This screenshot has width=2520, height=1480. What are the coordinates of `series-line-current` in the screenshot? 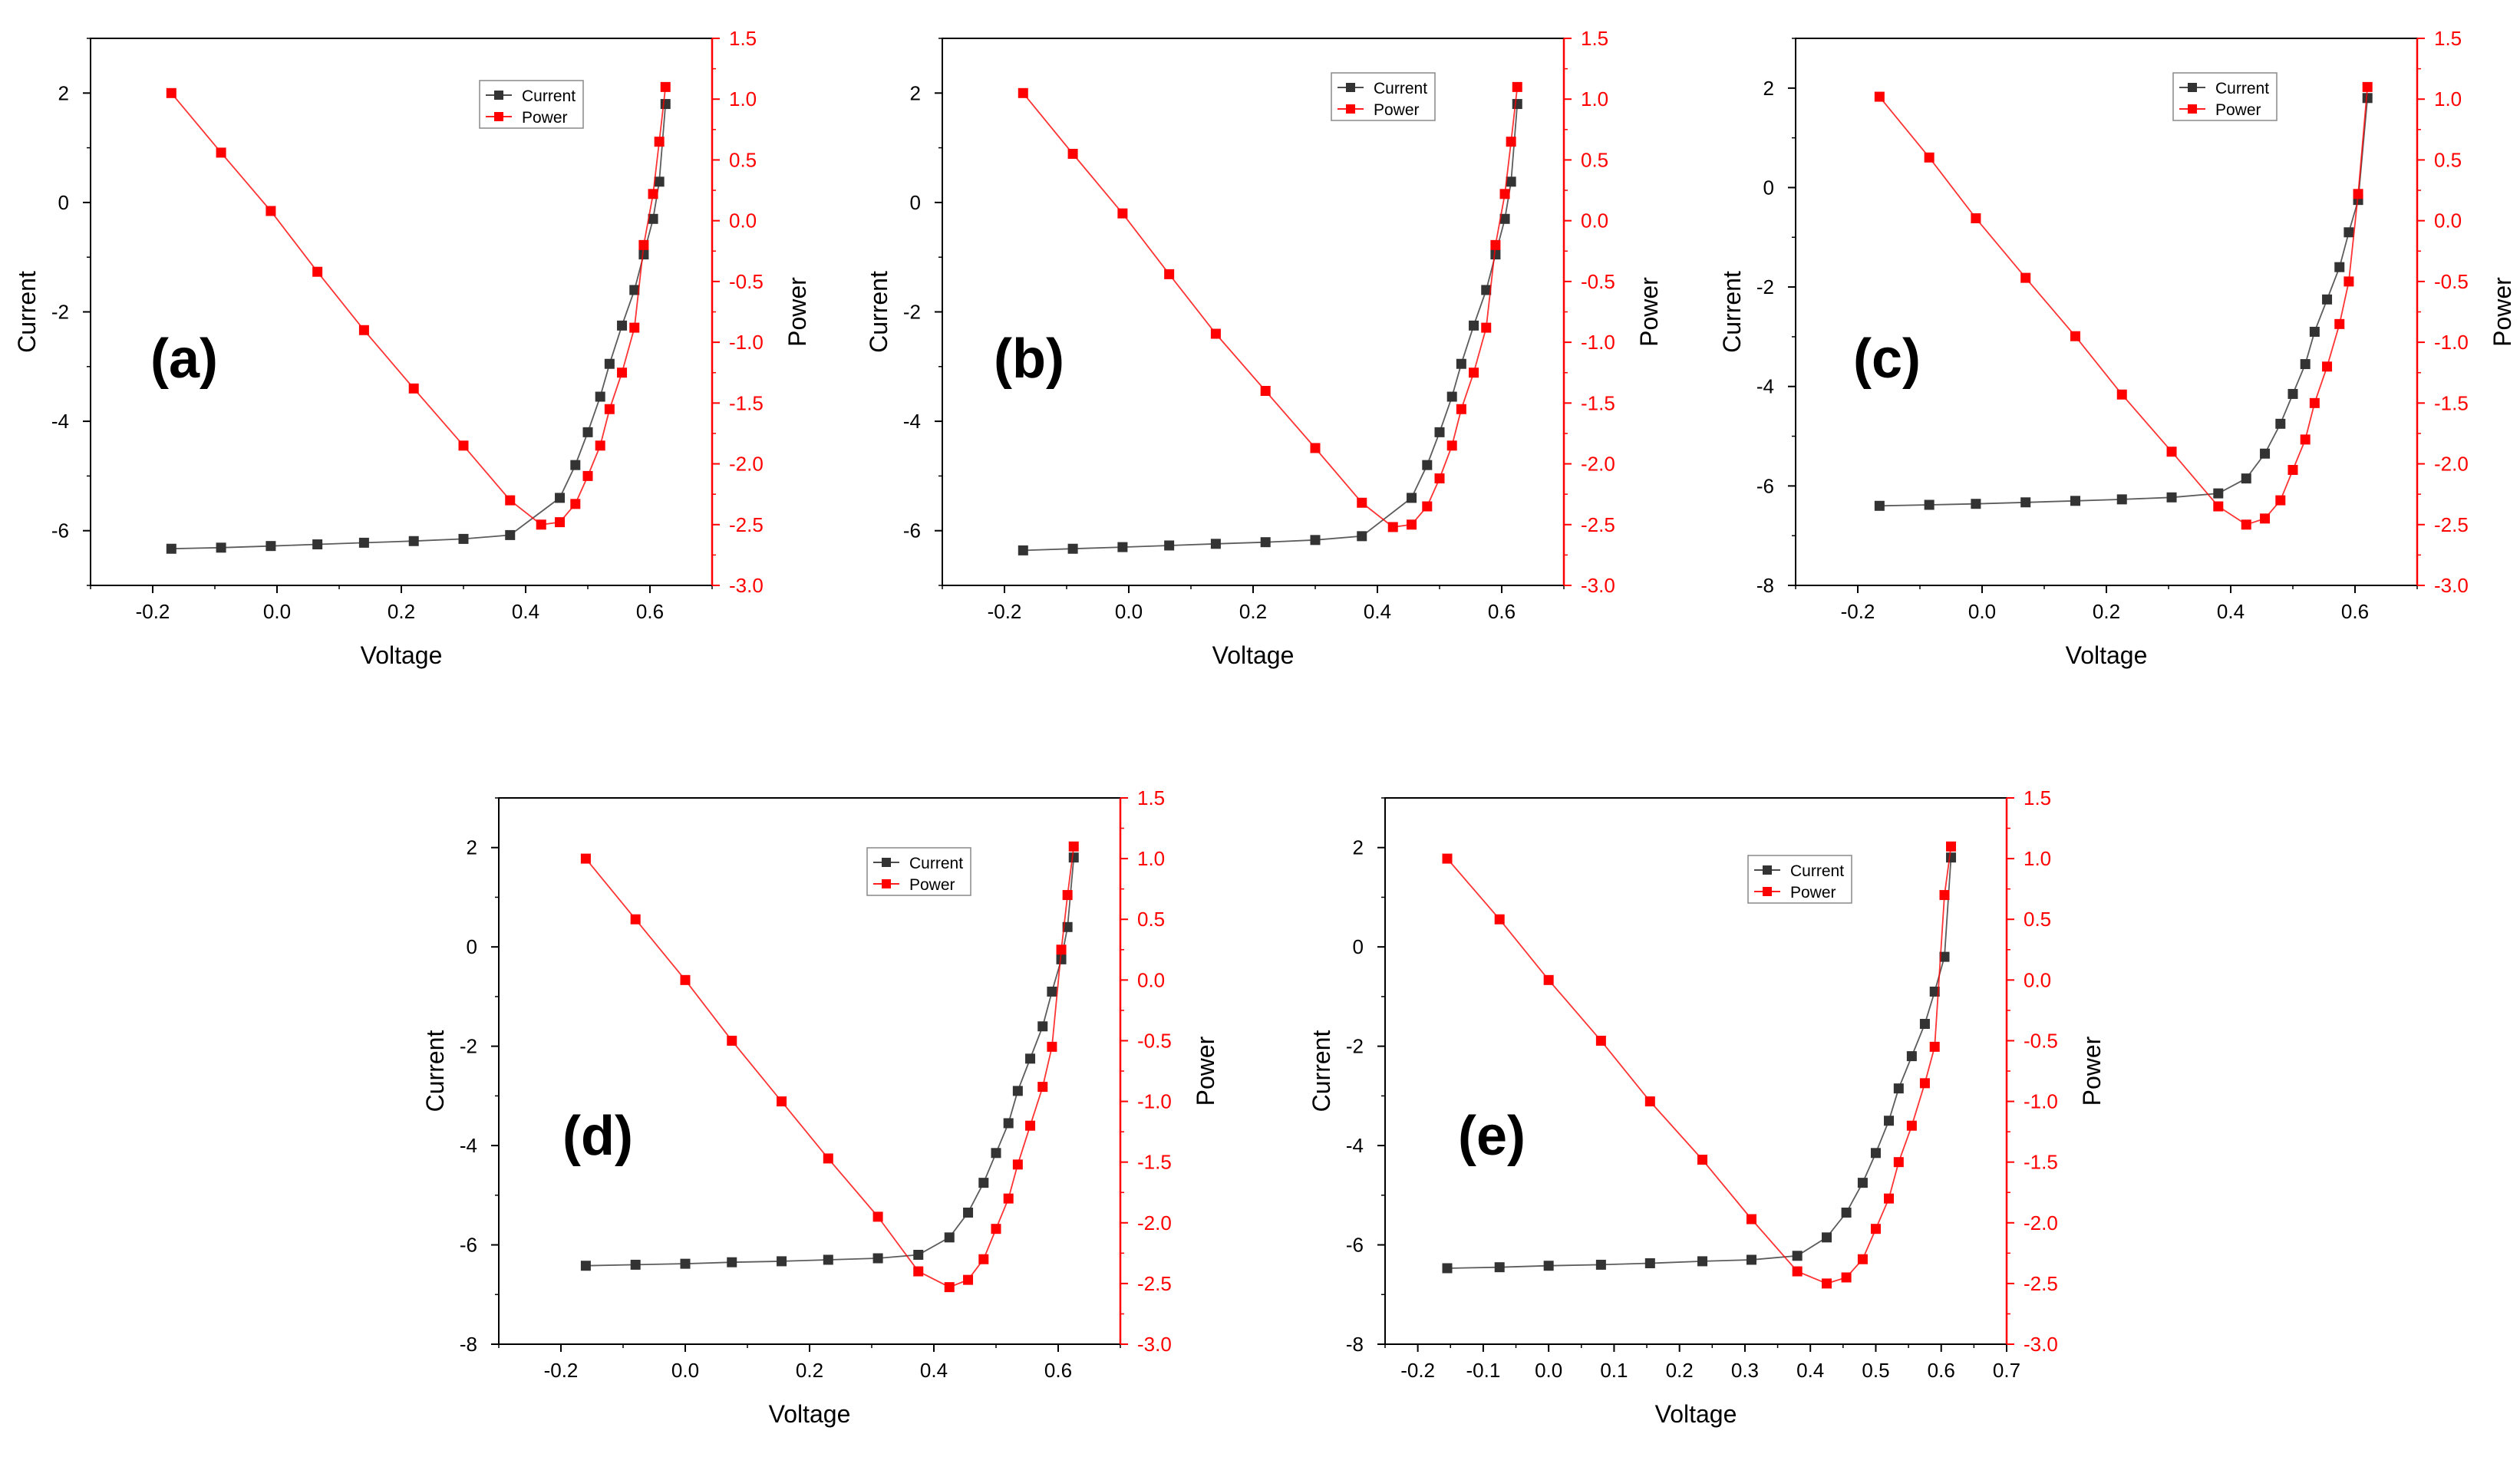 It's located at (830, 1062).